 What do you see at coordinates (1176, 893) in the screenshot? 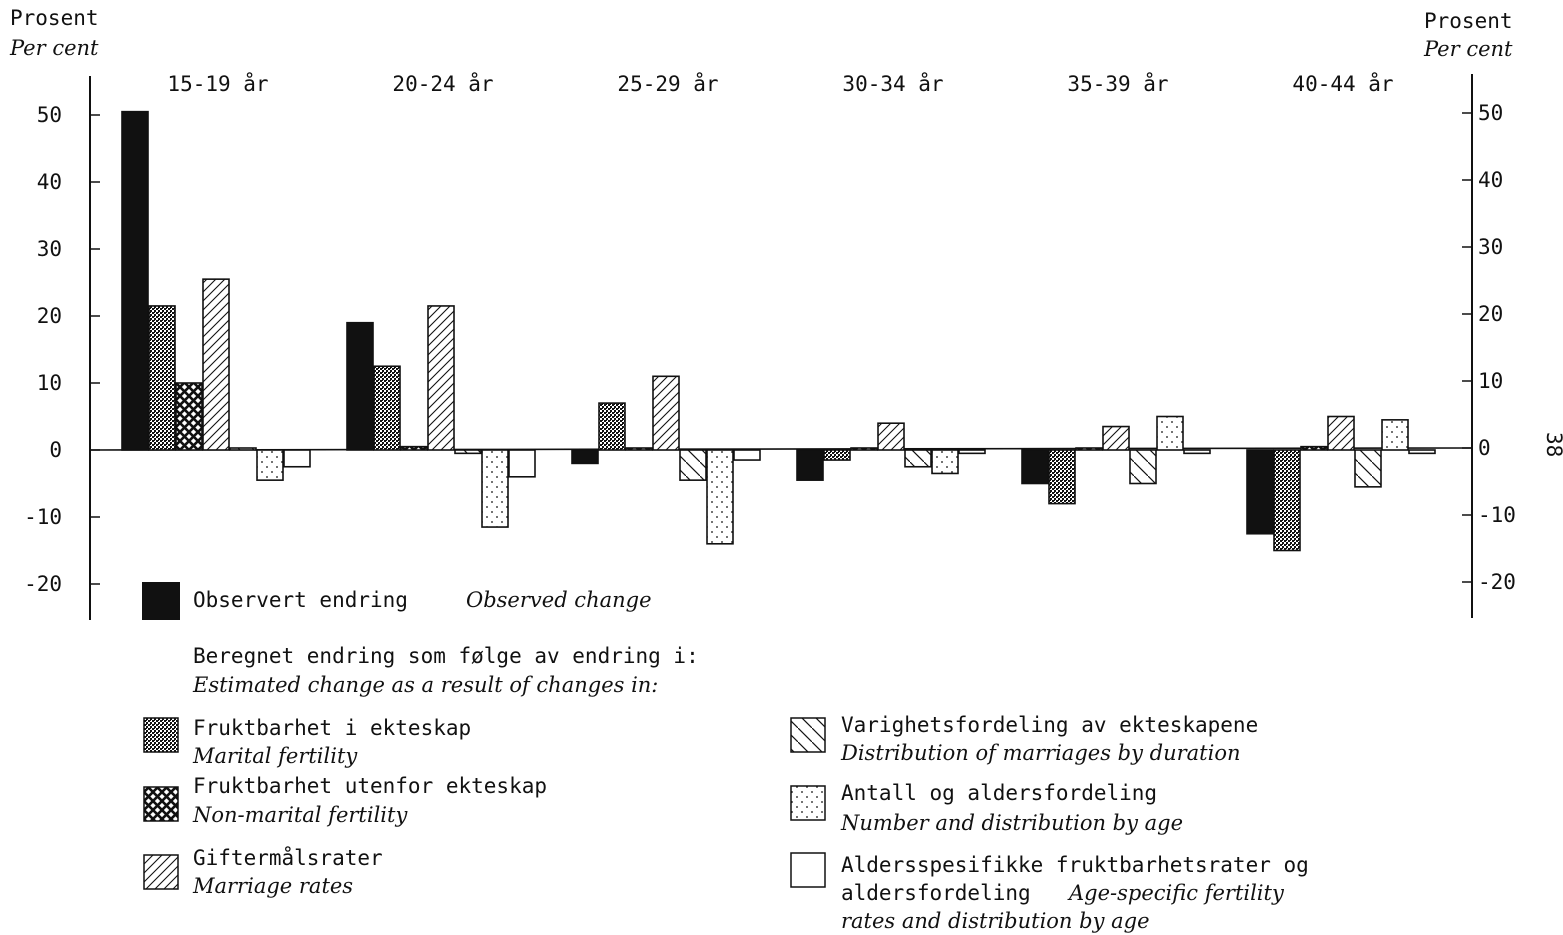
I see `legend-agespec-en: Age-specific fertility` at bounding box center [1176, 893].